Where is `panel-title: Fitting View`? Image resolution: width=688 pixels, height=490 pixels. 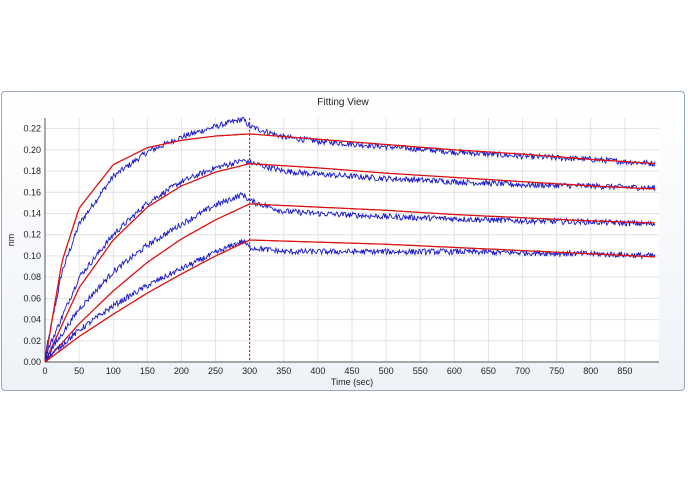 panel-title: Fitting View is located at coordinates (343, 102).